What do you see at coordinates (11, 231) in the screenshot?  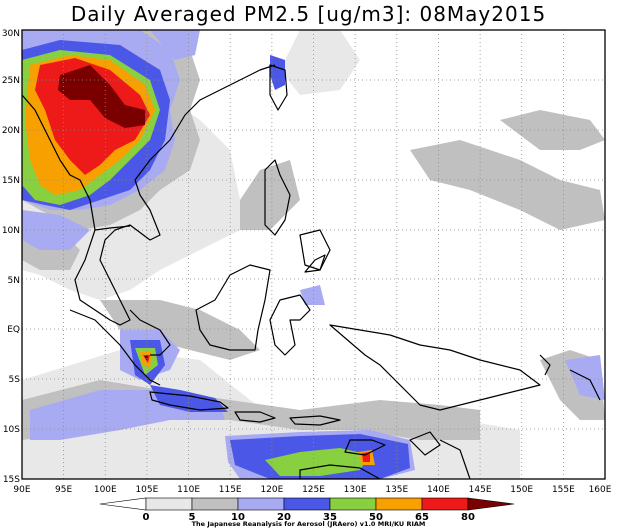 I see `lat-tick: 10N` at bounding box center [11, 231].